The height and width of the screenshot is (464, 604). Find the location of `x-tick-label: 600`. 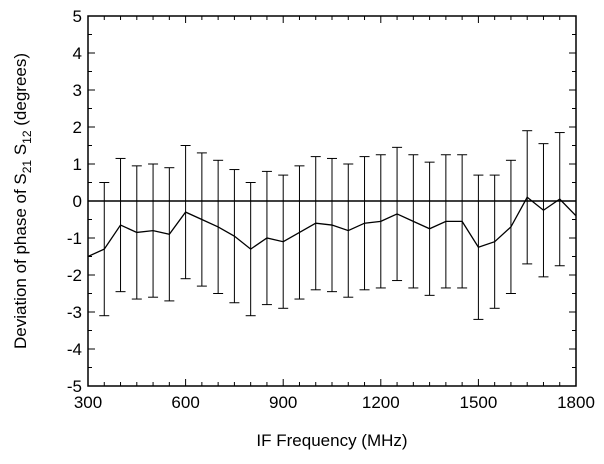

x-tick-label: 600 is located at coordinates (185, 402).